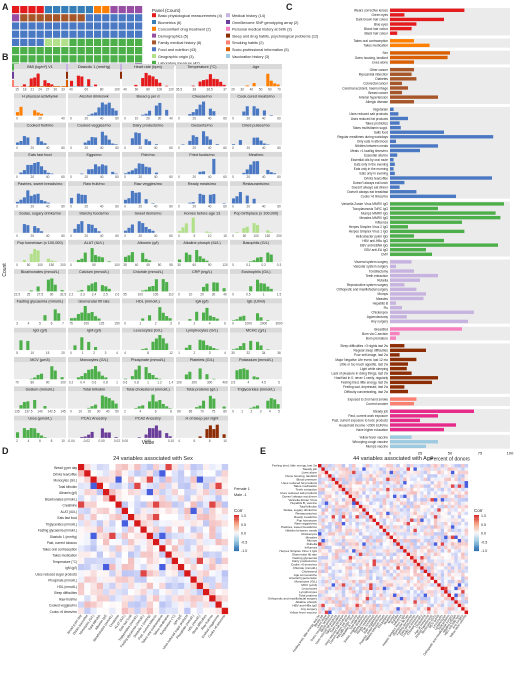  What do you see at coordinates (17, 441) in the screenshot?
I see `facet-tick: 2` at bounding box center [17, 441].